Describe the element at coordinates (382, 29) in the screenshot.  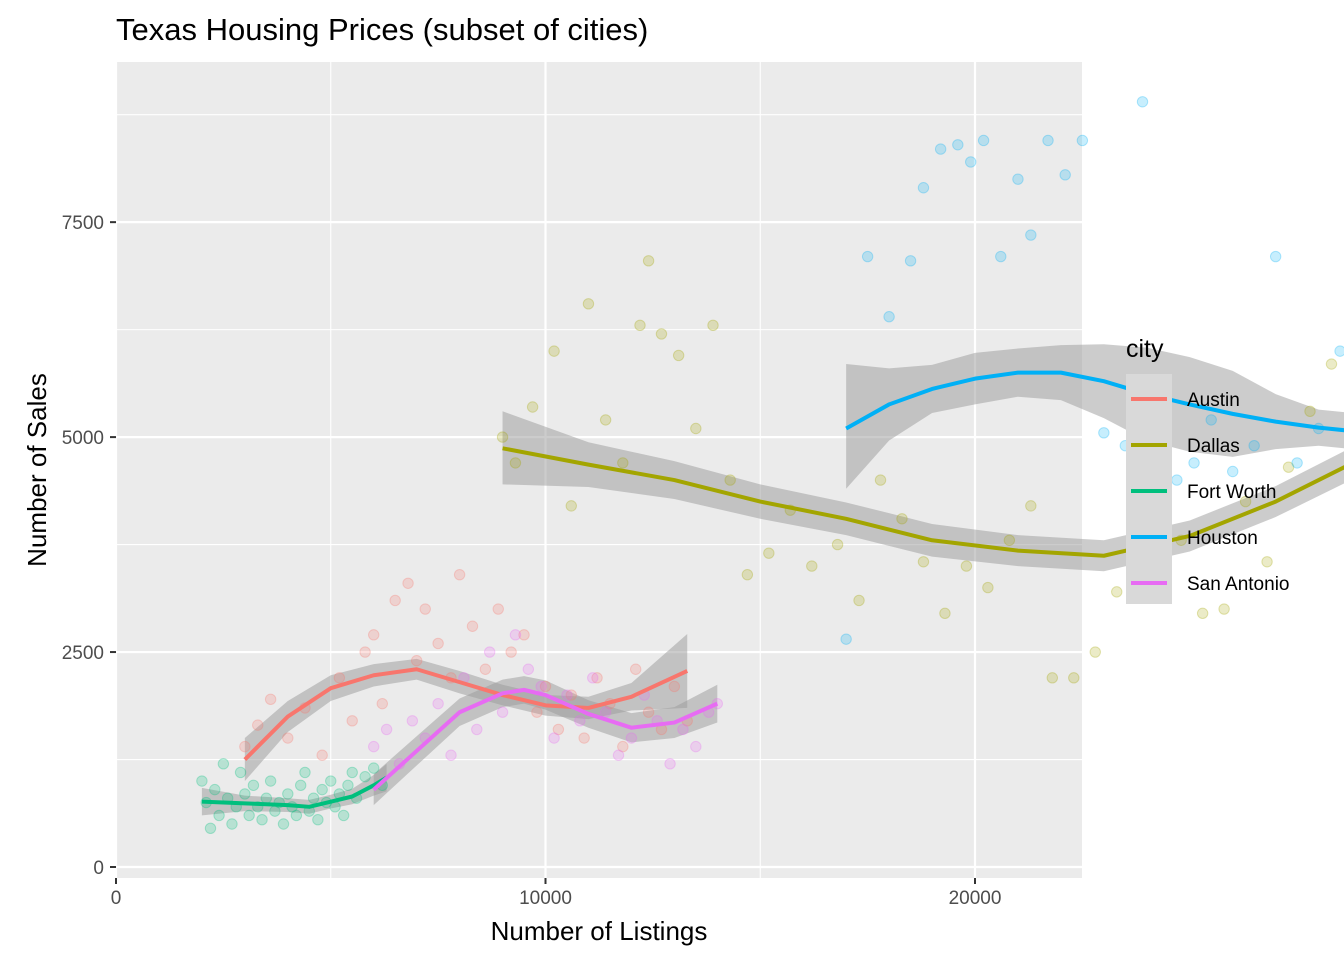
I see `chart-title: Texas Housing Prices (subset of cities)` at that location.